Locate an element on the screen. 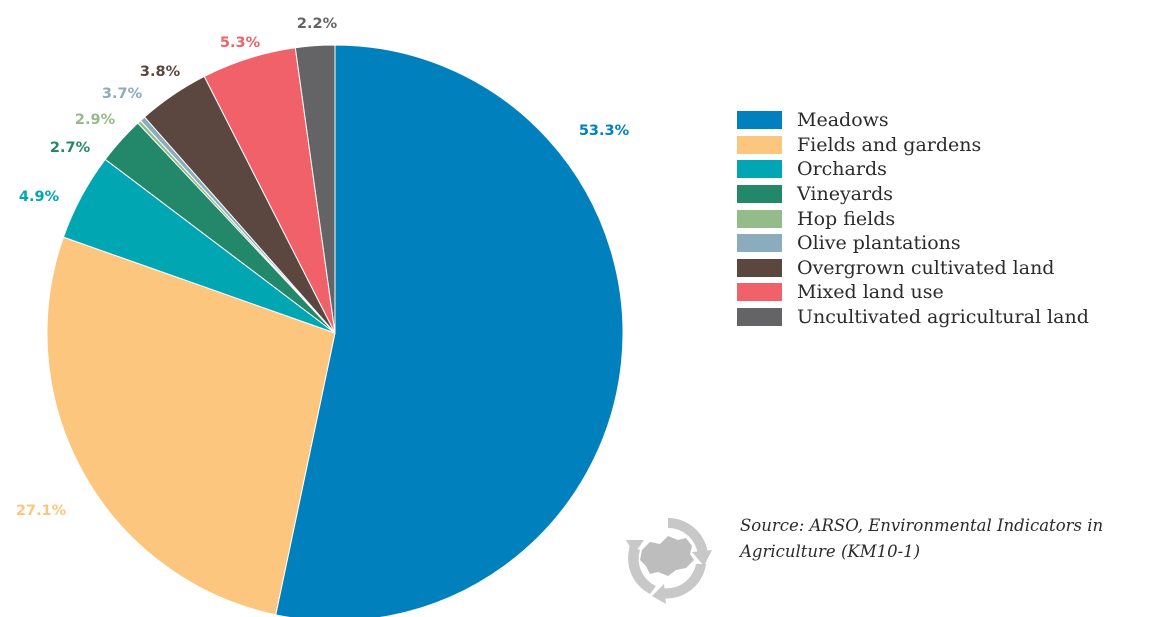  pie-label-overgrown-cultivated-land: 3.8% is located at coordinates (160, 72).